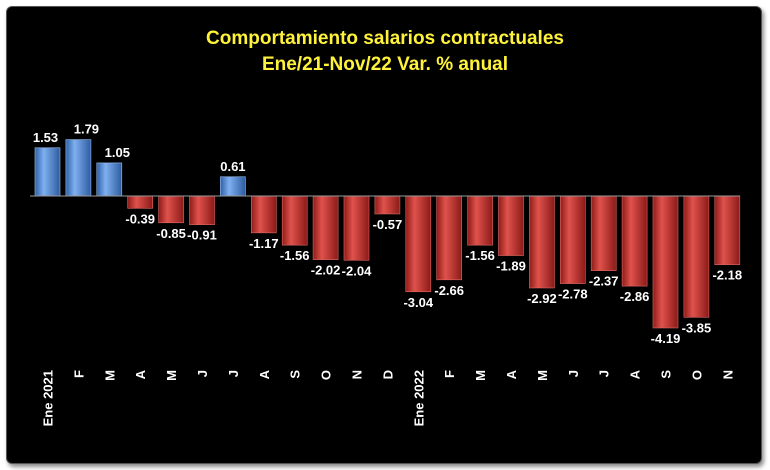  What do you see at coordinates (45, 137) in the screenshot?
I see `data-label-0: 1.53` at bounding box center [45, 137].